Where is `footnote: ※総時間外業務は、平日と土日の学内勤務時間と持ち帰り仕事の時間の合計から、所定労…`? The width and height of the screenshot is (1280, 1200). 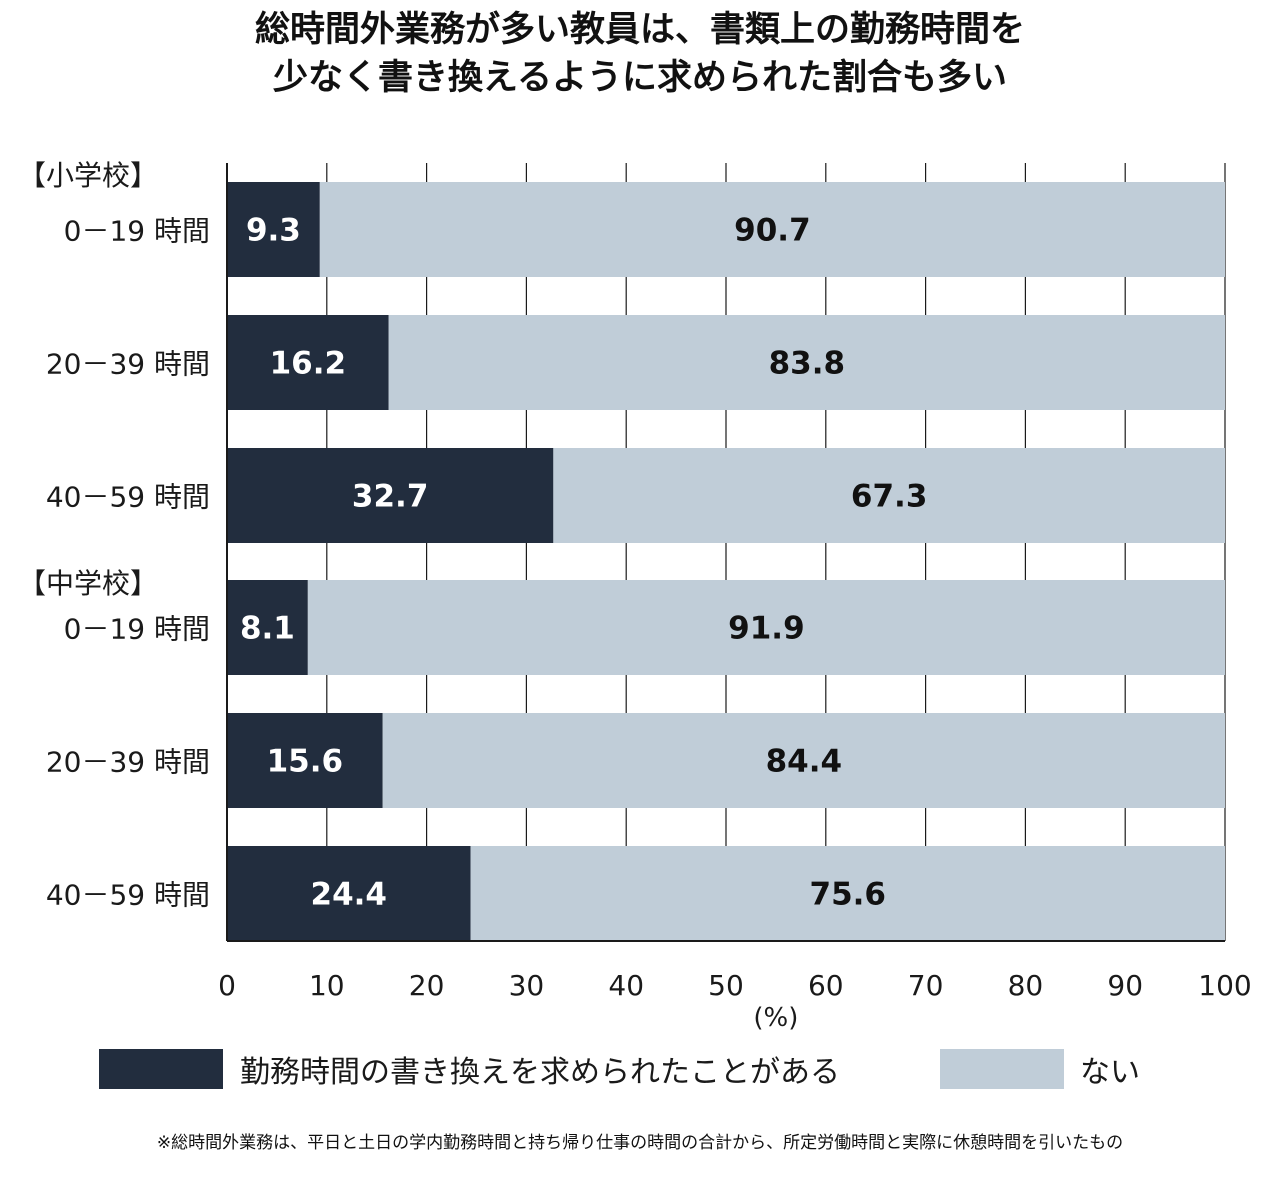
footnote: ※総時間外業務は、平日と土日の学内勤務時間と持ち帰り仕事の時間の合計から、所定労… is located at coordinates (640, 1143).